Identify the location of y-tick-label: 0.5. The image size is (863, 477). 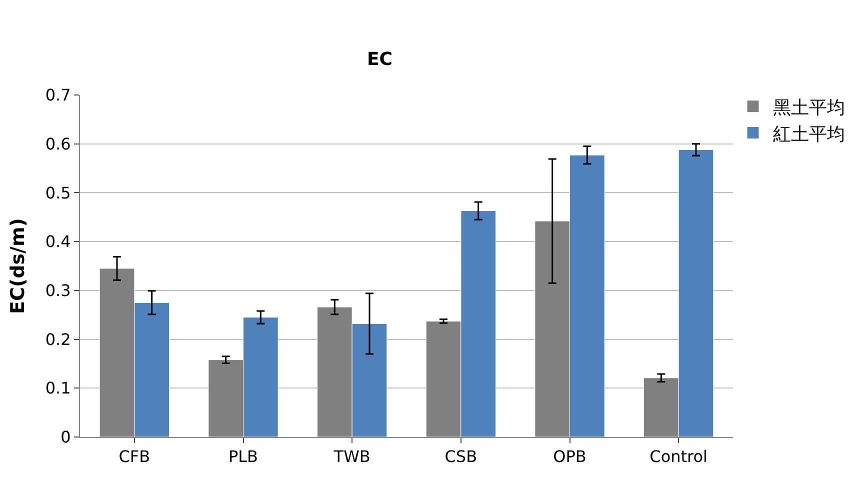
(58, 192).